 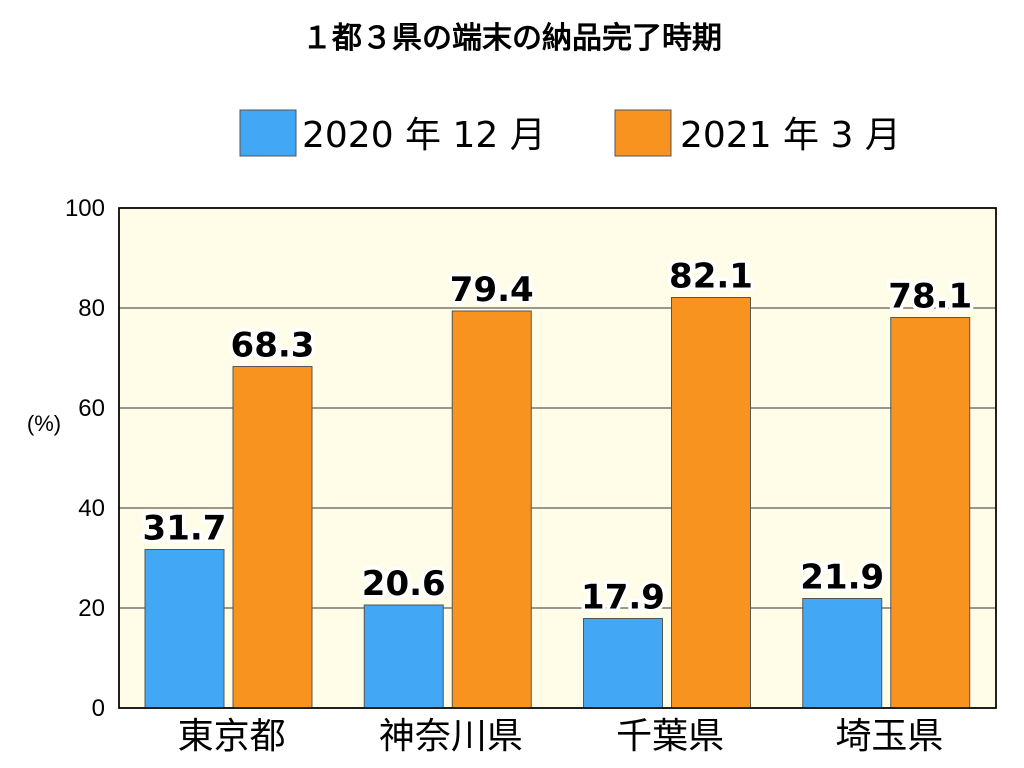 I want to click on data-label-2020-12-2: 17.9, so click(x=623, y=598).